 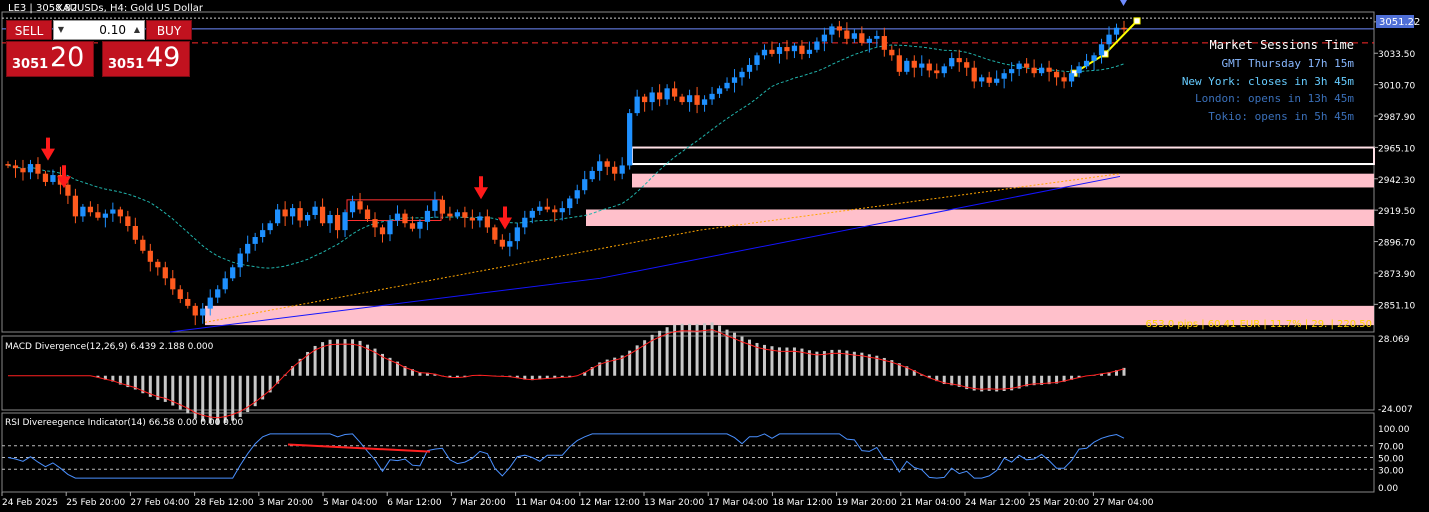 What do you see at coordinates (1396, 55) in the screenshot?
I see `price-tick-label: 3033.50` at bounding box center [1396, 55].